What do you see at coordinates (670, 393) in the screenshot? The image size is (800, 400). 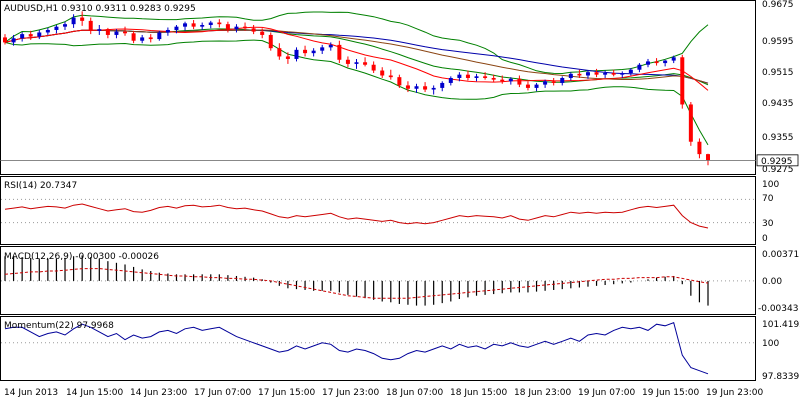 I see `time-axis-label: 19 Jun 15:00` at bounding box center [670, 393].